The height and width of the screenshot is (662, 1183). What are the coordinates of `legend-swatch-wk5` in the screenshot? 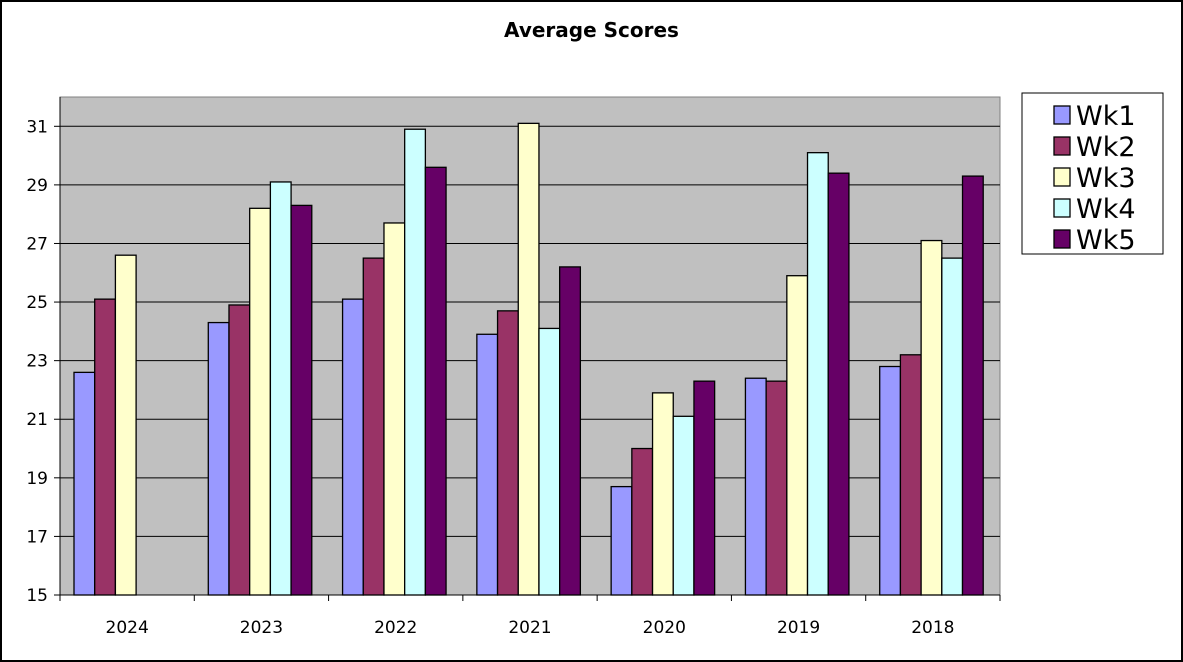 It's located at (1062, 239).